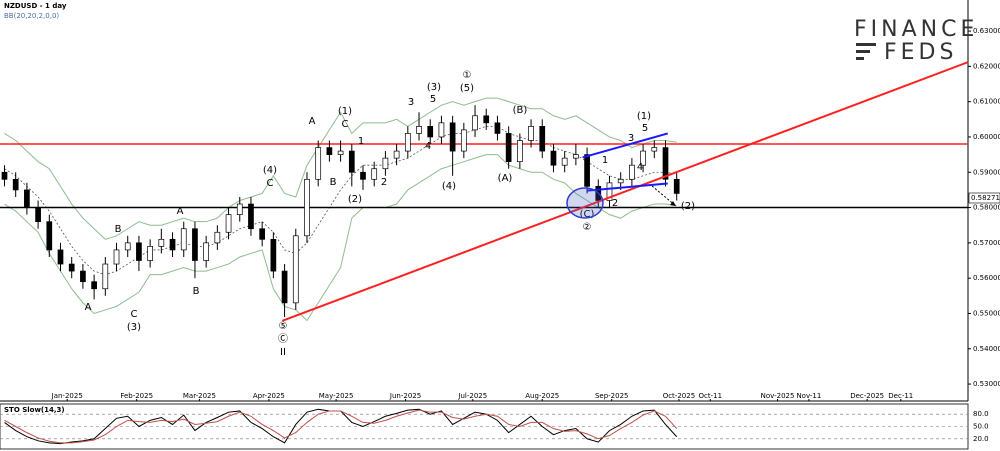  What do you see at coordinates (986, 313) in the screenshot?
I see `y-tick-label: 0.55000` at bounding box center [986, 313].